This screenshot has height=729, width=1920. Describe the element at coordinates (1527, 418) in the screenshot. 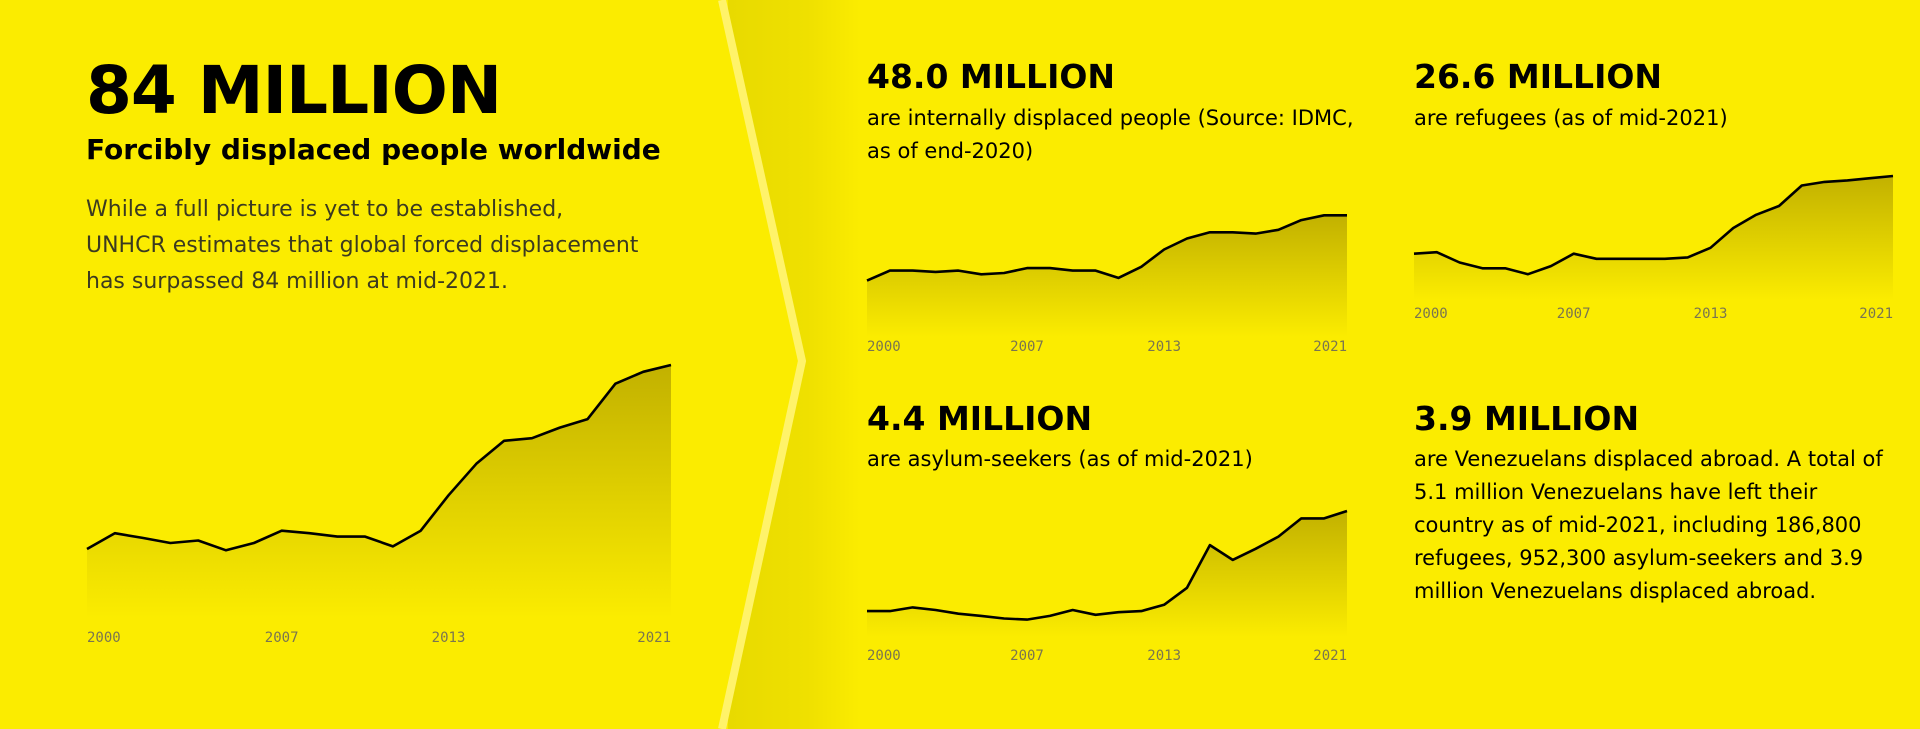

I see `stat-title: 3.9 MILLION` at that location.